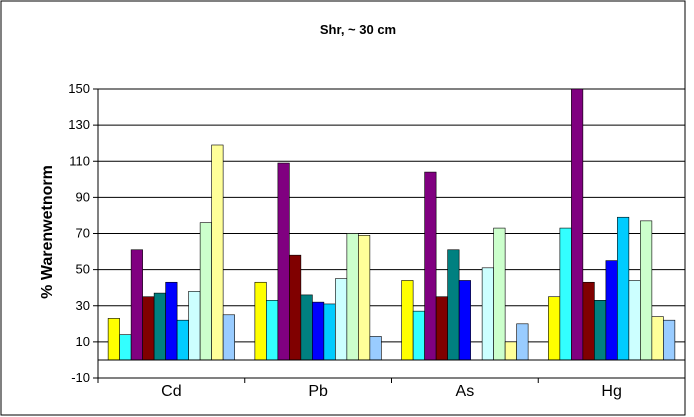 This screenshot has height=417, width=694. I want to click on y-tick-label: 50, so click(83, 269).